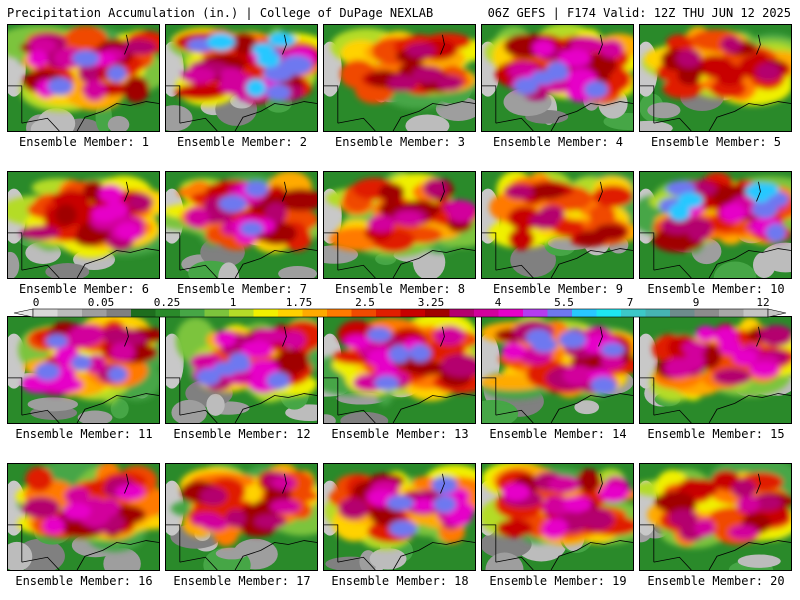 This screenshot has height=600, width=800. I want to click on ensemble-member-label: Ensemble Member: 1, so click(84, 142).